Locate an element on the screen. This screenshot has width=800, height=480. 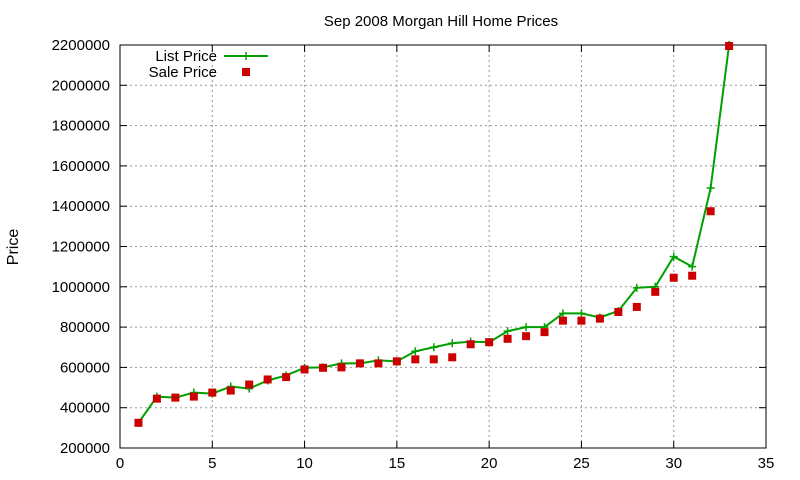
x-tick-label: 25 is located at coordinates (581, 463).